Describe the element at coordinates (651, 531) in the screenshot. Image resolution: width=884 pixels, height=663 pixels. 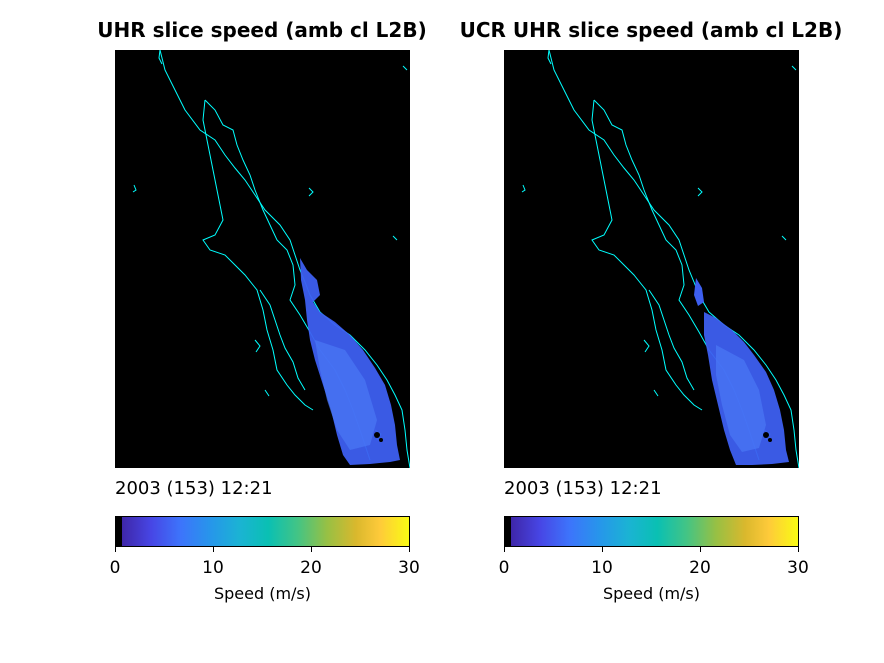
I see `right-colorbar` at that location.